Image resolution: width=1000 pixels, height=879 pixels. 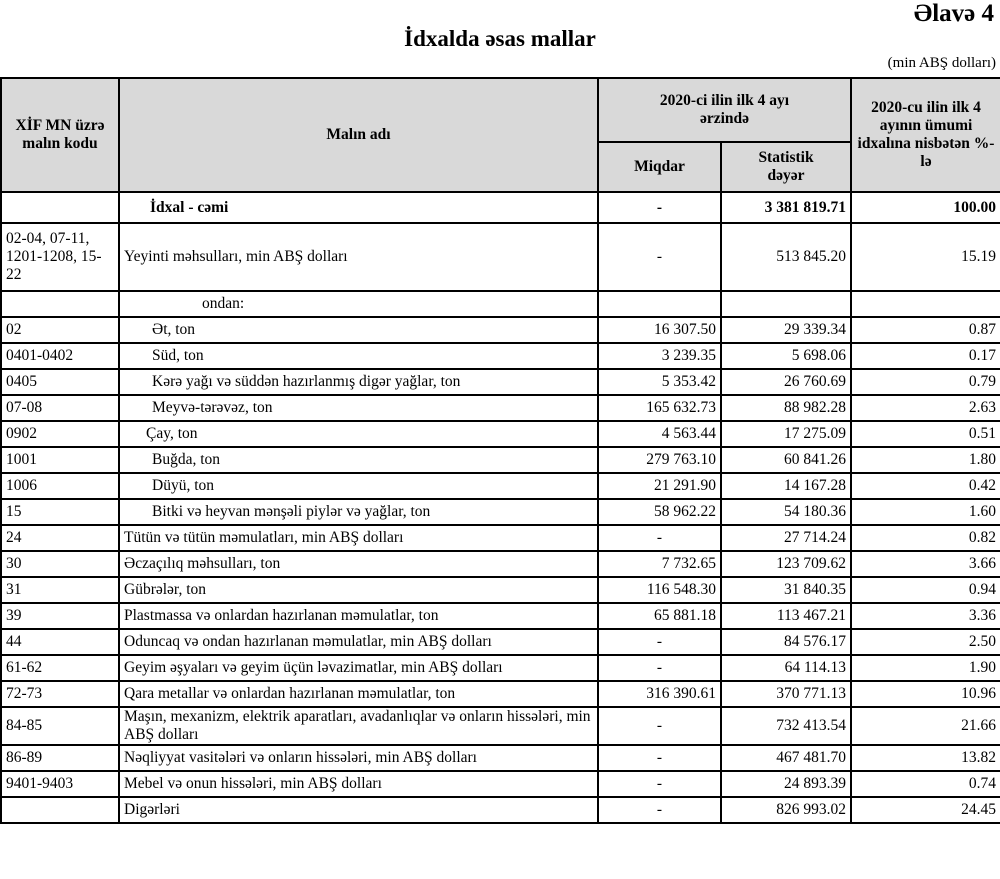 I want to click on cell-name: Meyvə-tərəvəz, ton, so click(x=358, y=408).